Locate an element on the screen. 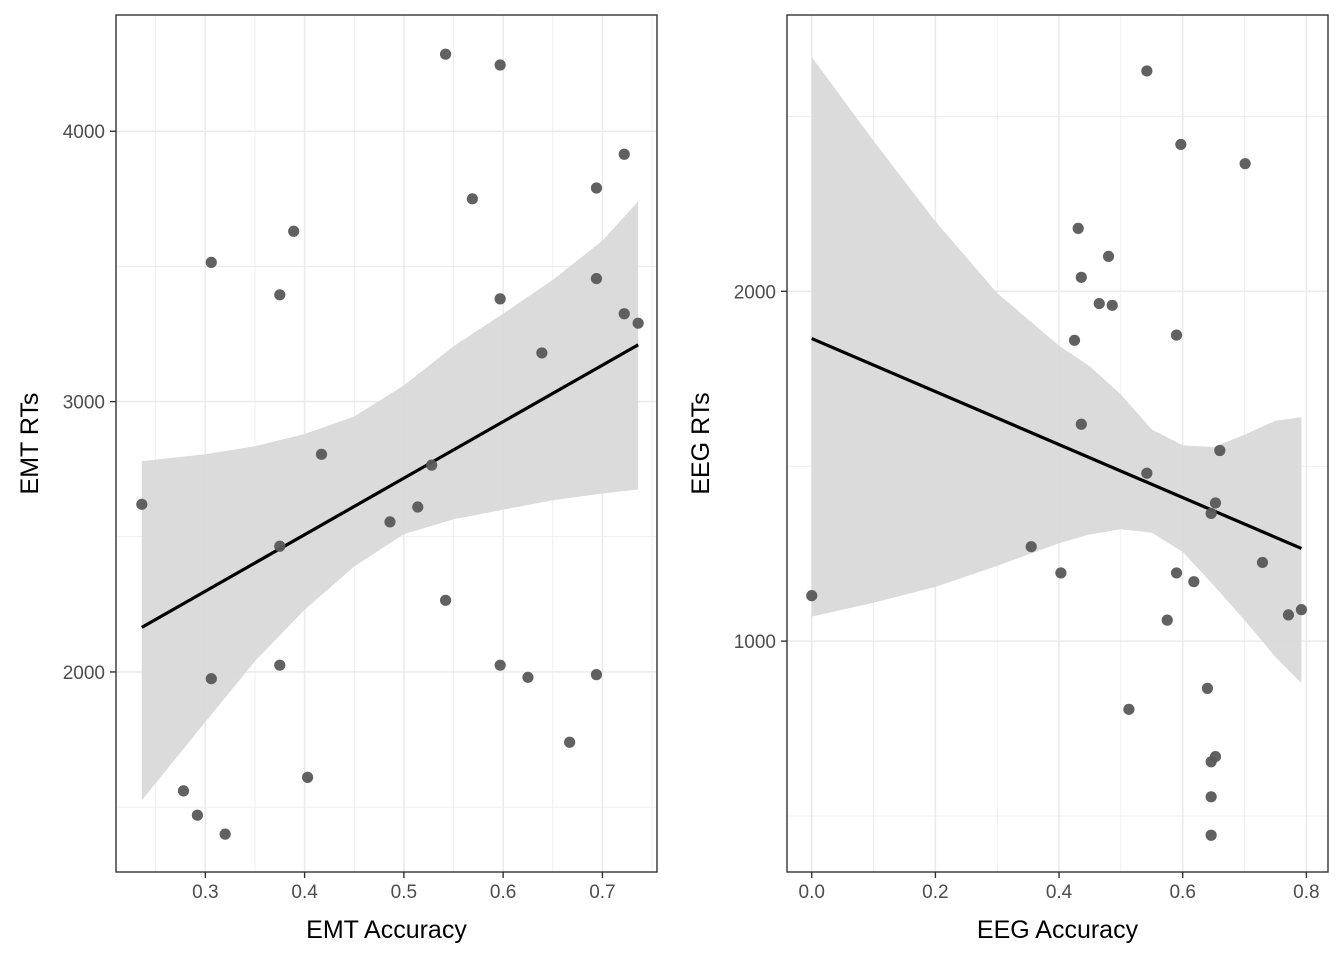 This screenshot has width=1344, height=960. eeg-regression-line is located at coordinates (1057, 443).